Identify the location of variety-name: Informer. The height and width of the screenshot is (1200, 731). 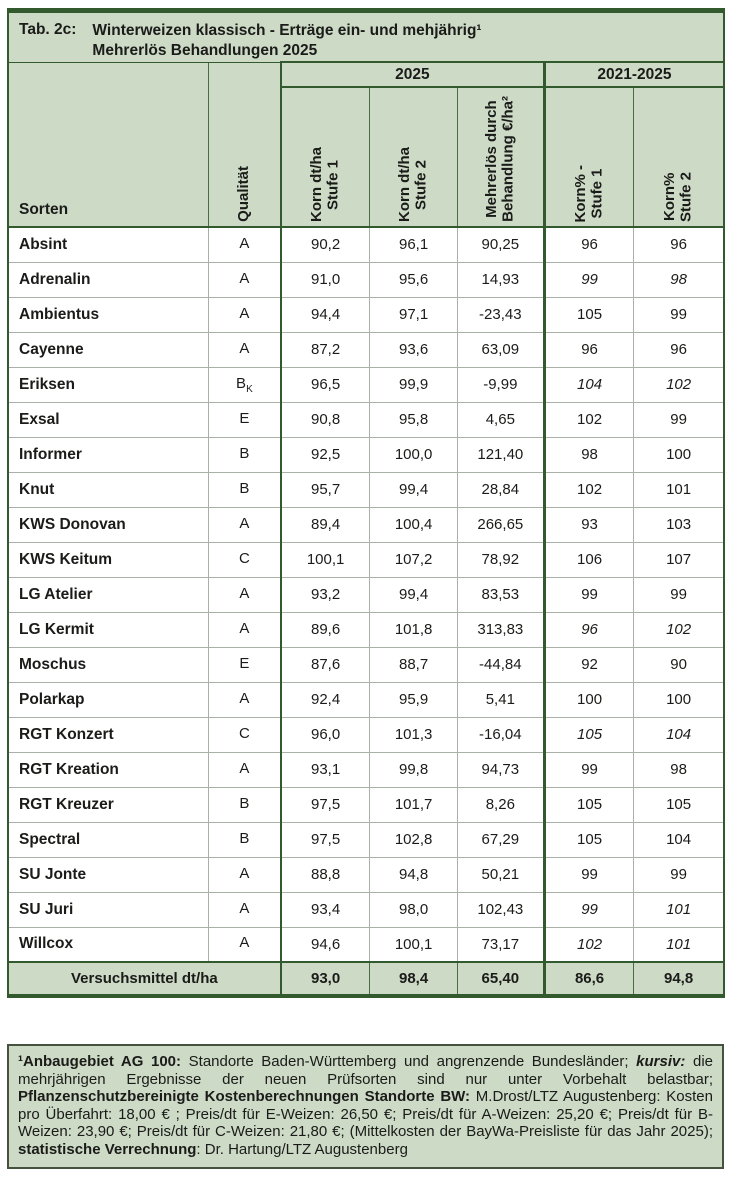
(109, 454).